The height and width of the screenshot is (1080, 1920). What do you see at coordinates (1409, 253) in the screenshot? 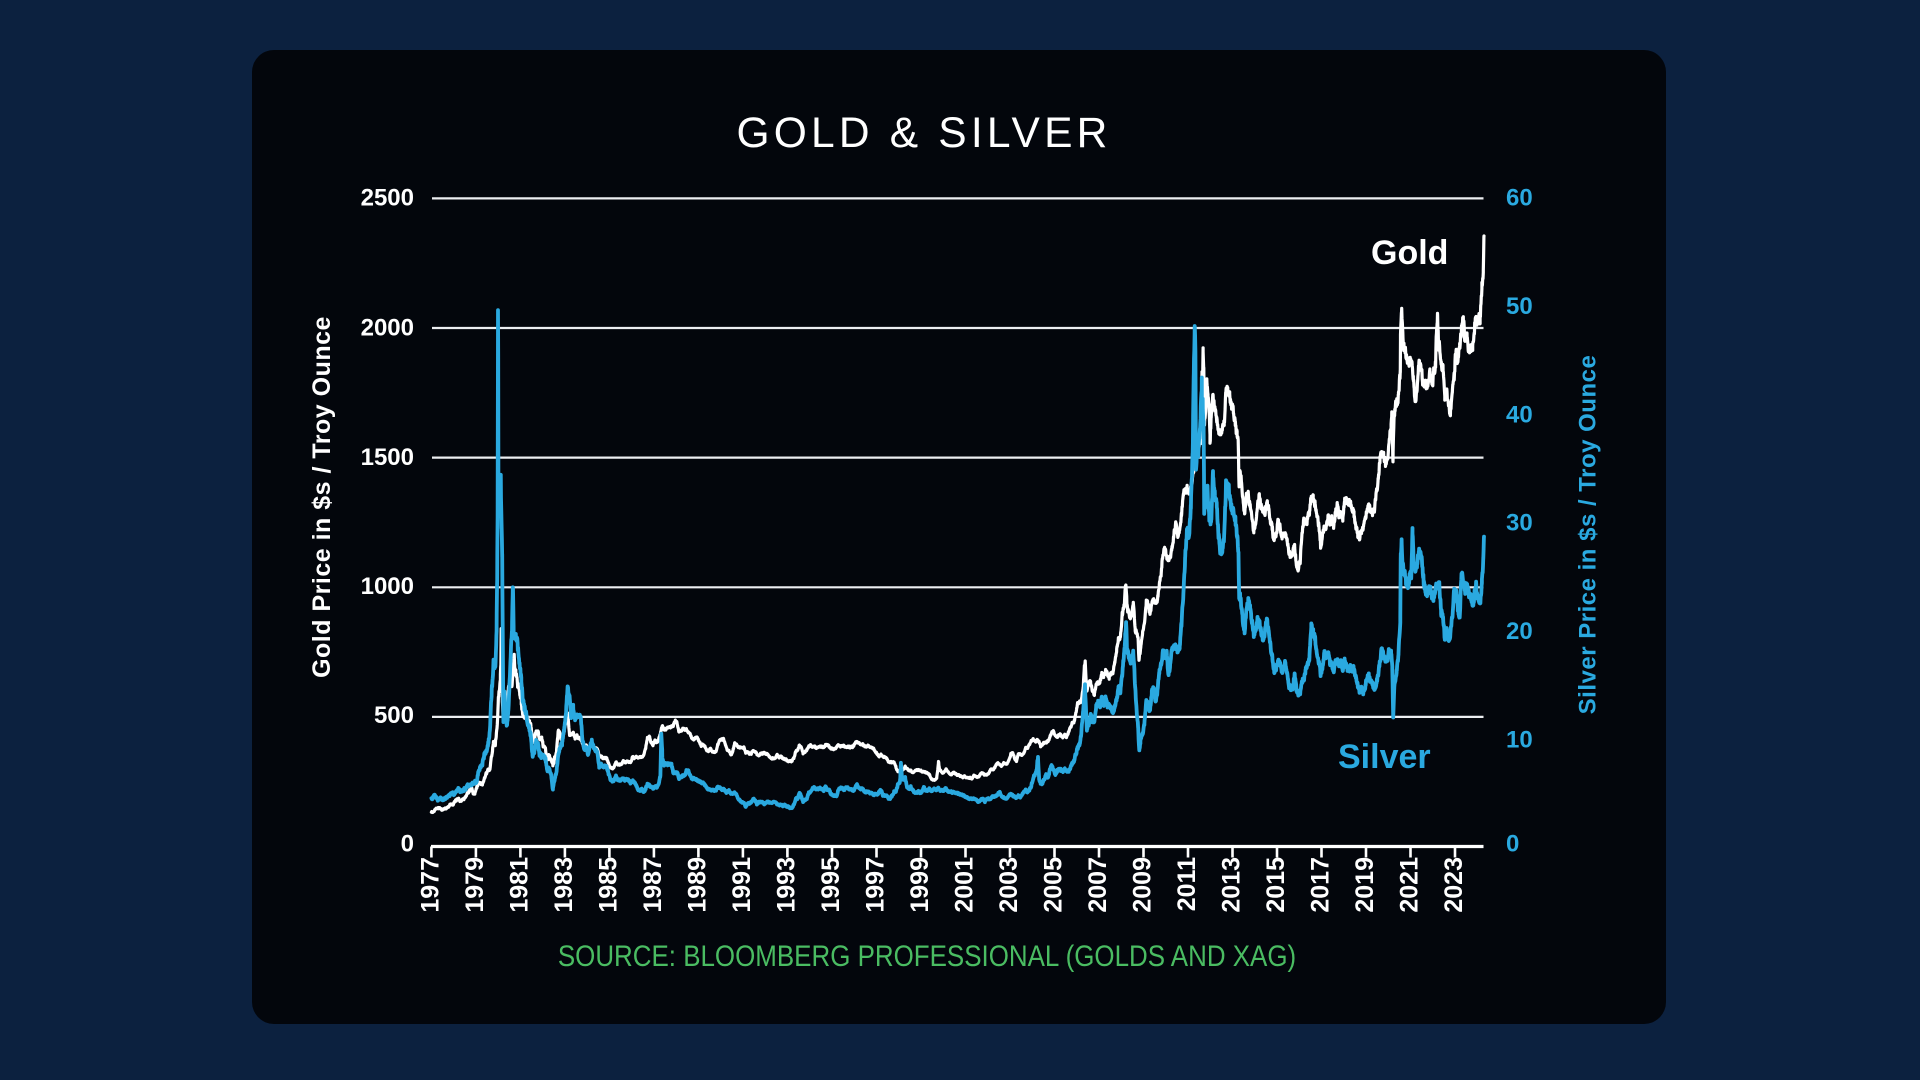
I see `svg-text: Gold` at bounding box center [1409, 253].